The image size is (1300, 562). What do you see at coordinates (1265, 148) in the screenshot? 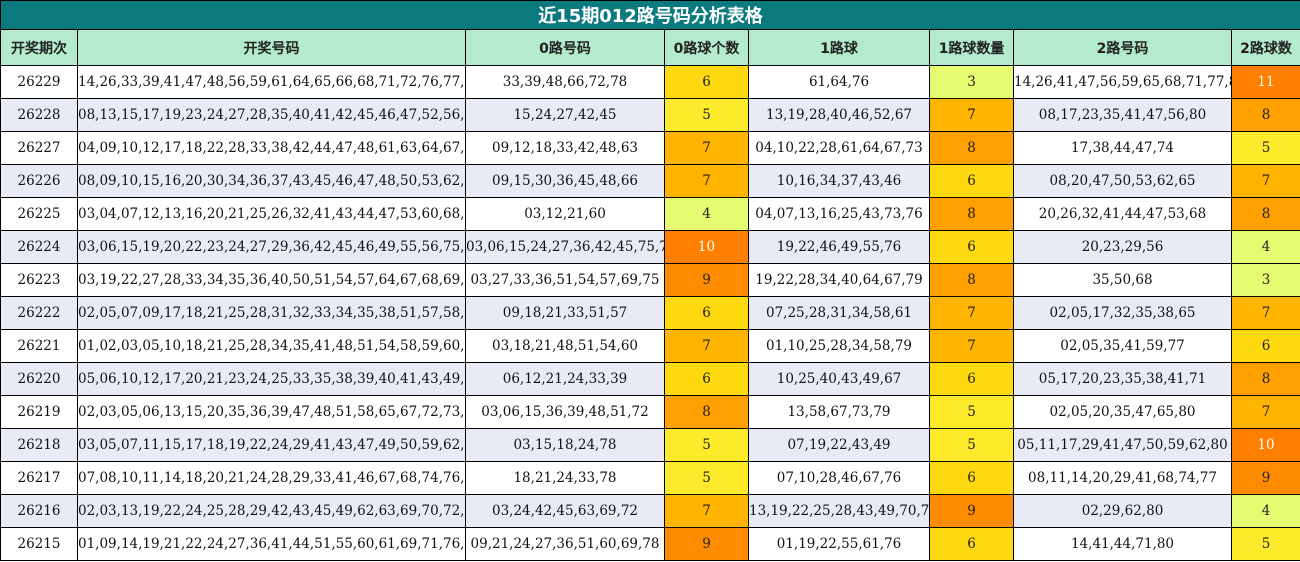
I see `cell-route2-count: 5` at bounding box center [1265, 148].